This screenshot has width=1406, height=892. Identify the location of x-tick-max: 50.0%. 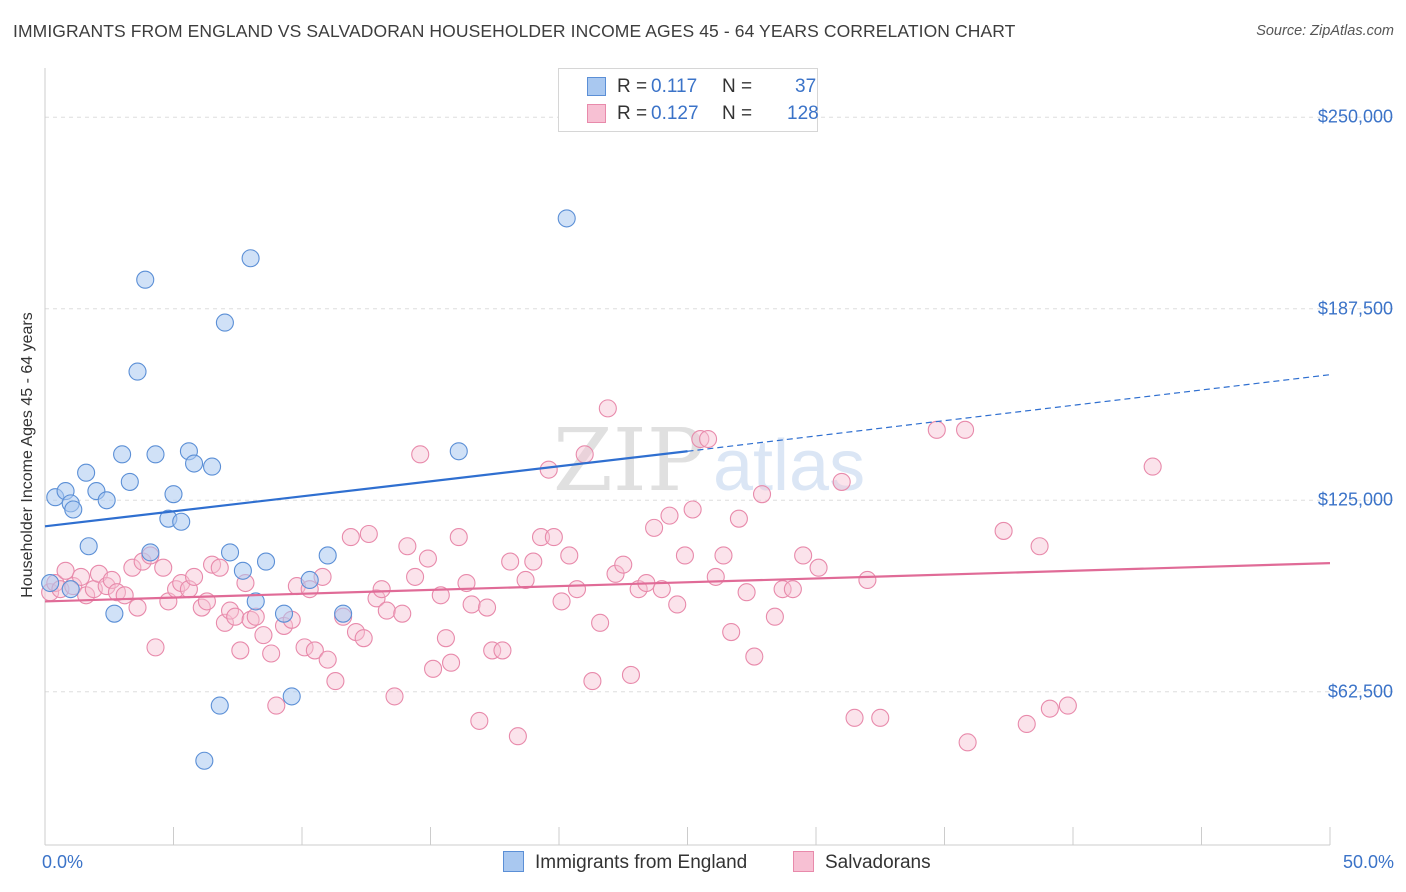
(1368, 862).